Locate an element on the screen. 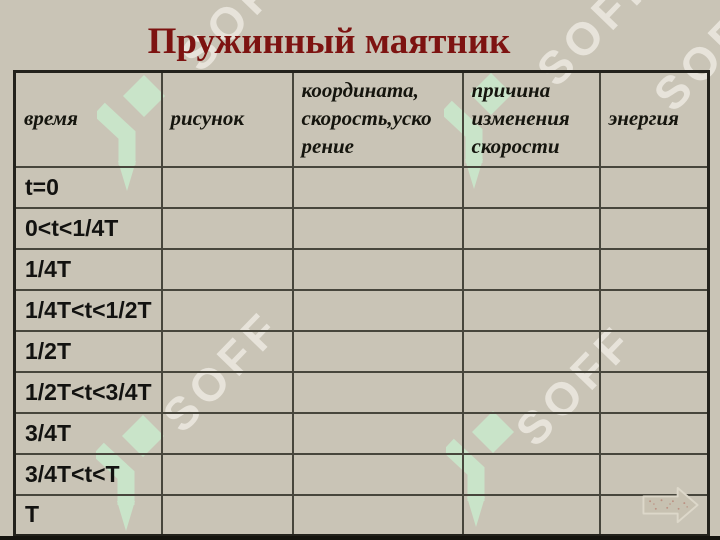  row-label: 3/4T<t<T is located at coordinates (88, 474).